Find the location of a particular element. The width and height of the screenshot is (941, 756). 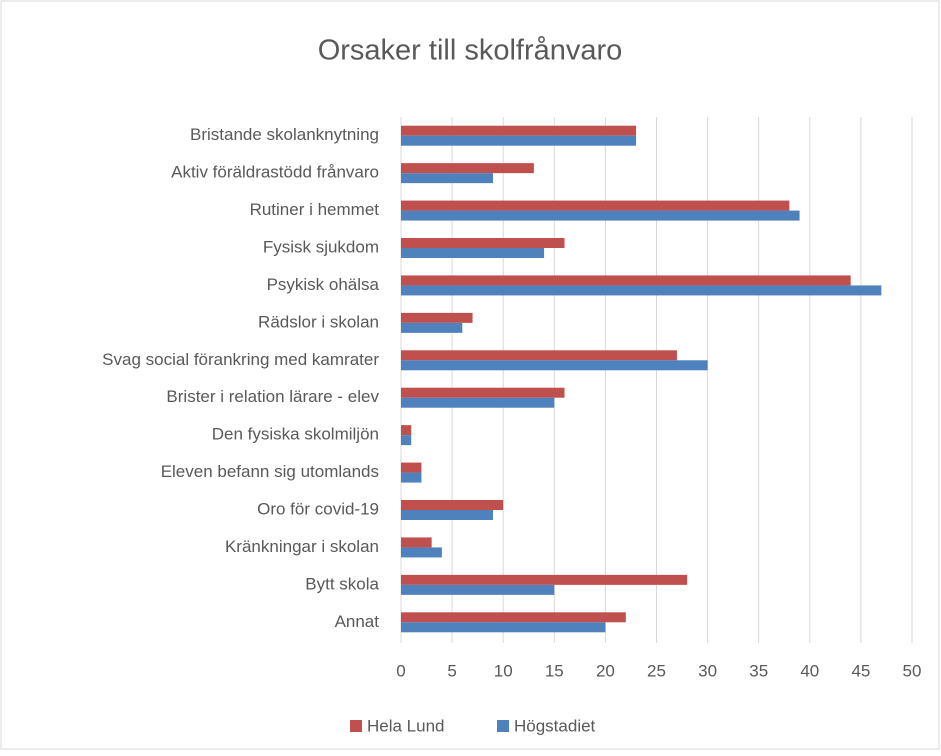

y-tick-label: Fysisk sjukdom is located at coordinates (321, 246).